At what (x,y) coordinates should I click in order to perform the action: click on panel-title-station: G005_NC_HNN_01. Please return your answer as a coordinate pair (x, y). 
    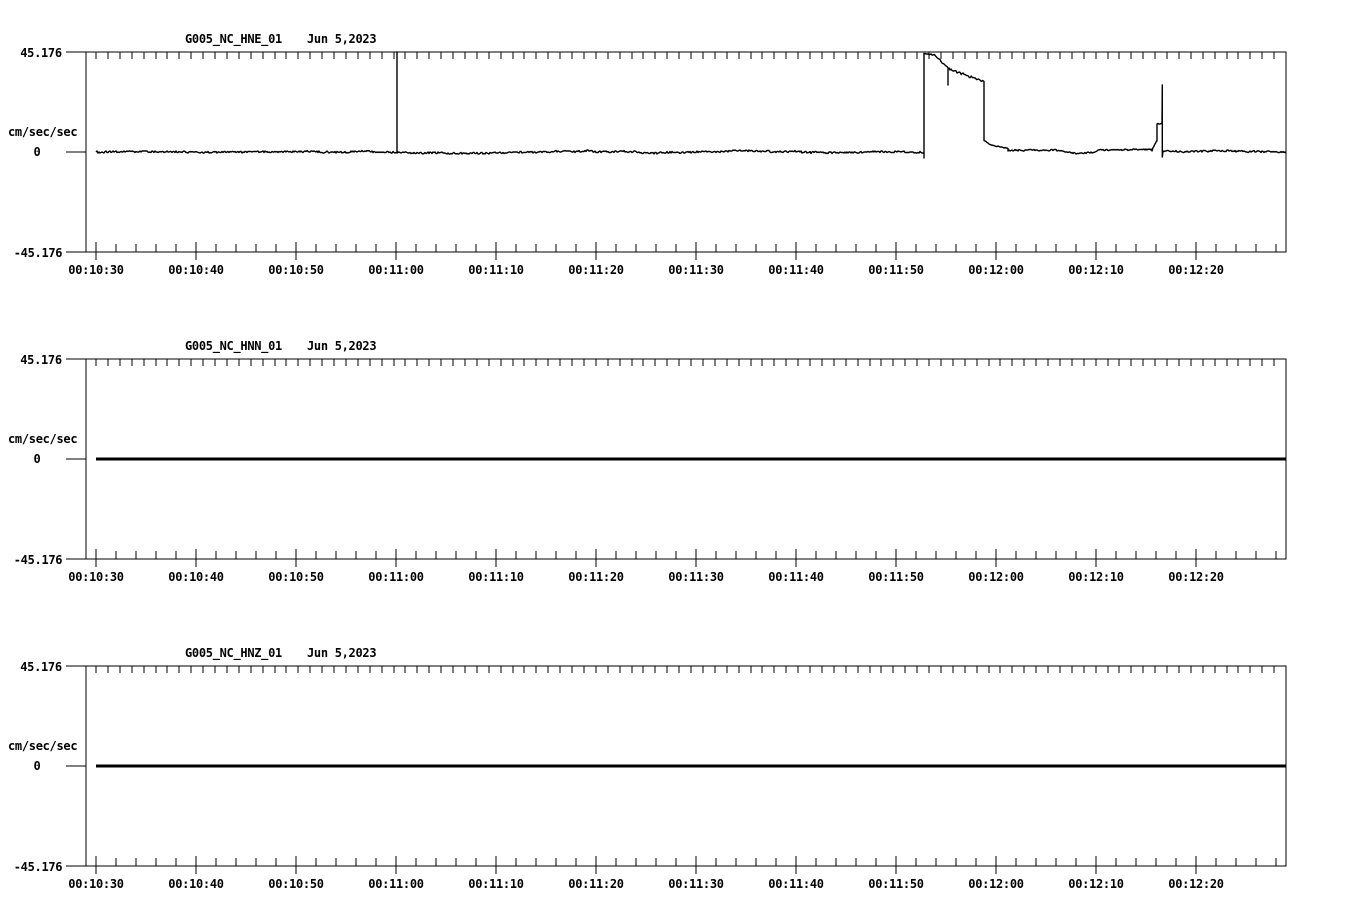
    Looking at the image, I should click on (233, 346).